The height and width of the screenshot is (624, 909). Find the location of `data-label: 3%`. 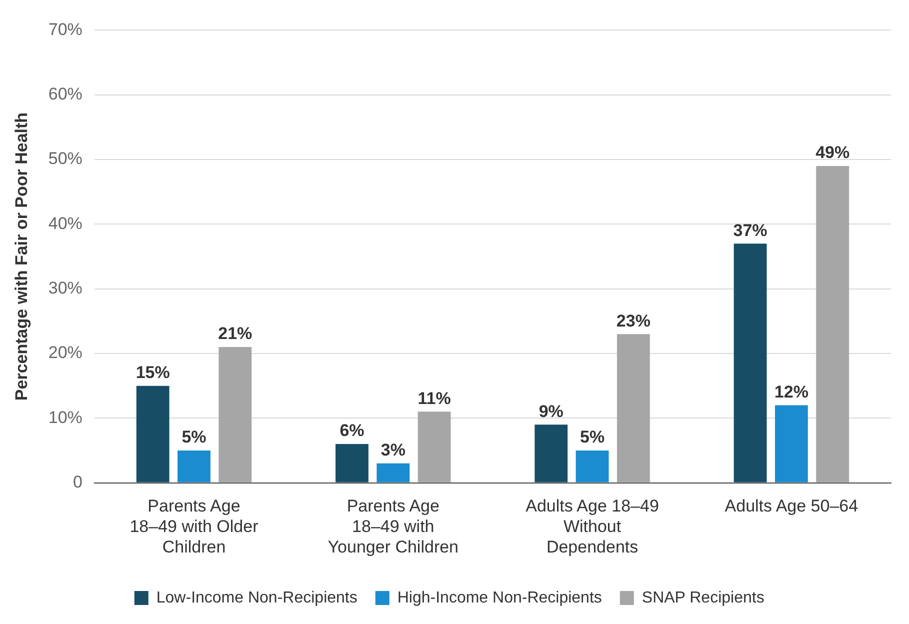

data-label: 3% is located at coordinates (393, 450).